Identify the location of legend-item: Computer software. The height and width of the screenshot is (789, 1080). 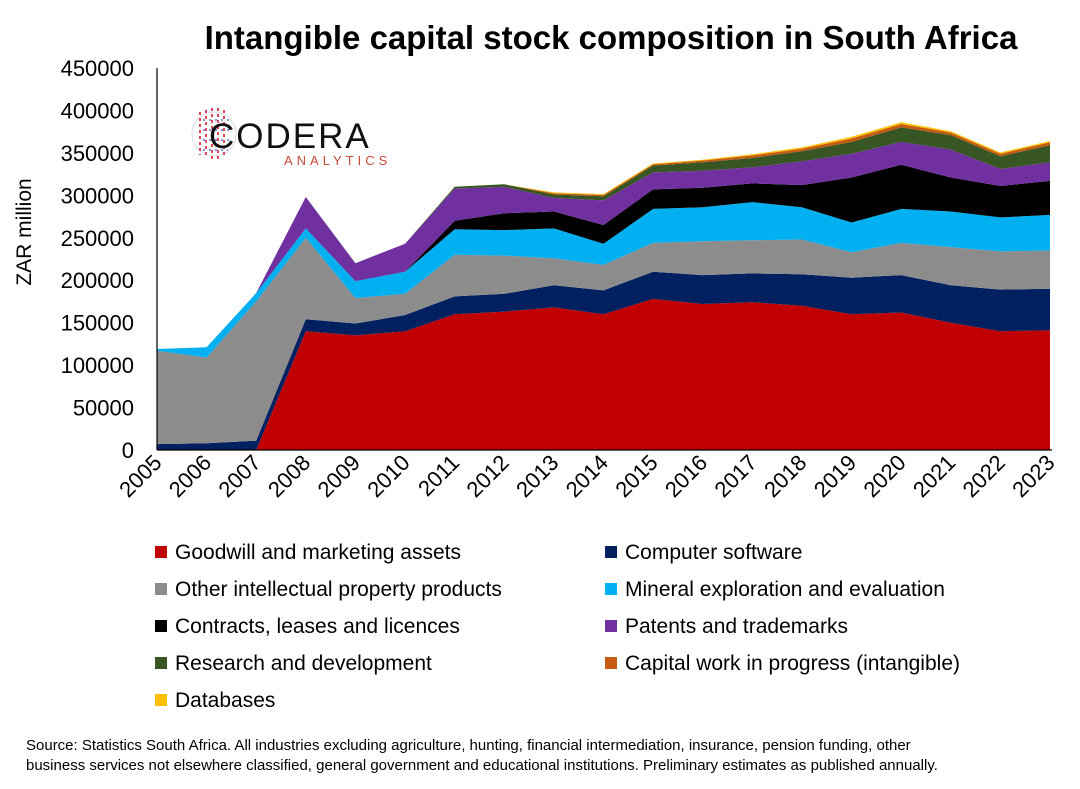
(703, 552).